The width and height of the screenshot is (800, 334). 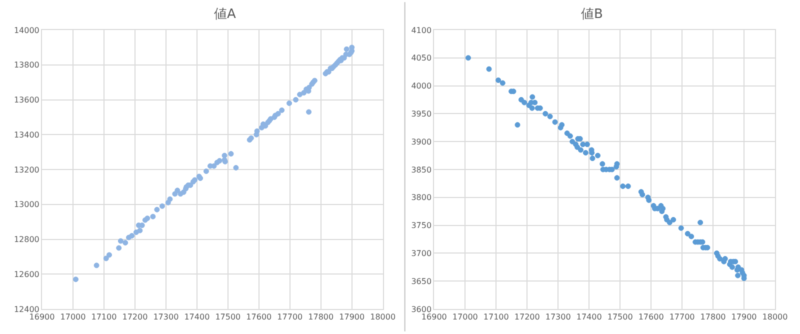 What do you see at coordinates (27, 100) in the screenshot?
I see `y-tick-label: 13600` at bounding box center [27, 100].